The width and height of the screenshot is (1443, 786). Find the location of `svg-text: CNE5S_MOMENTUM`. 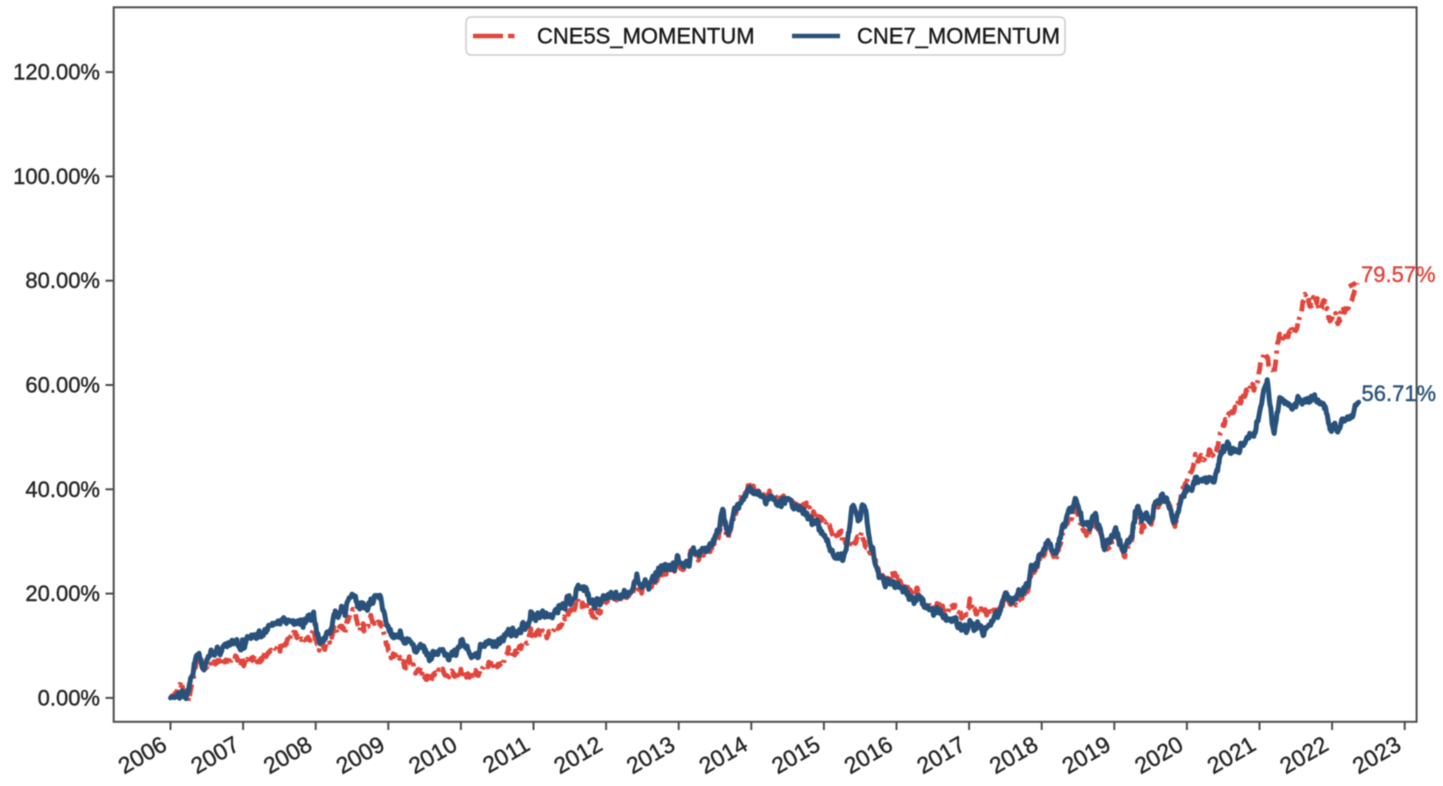

svg-text: CNE5S_MOMENTUM is located at coordinates (646, 36).